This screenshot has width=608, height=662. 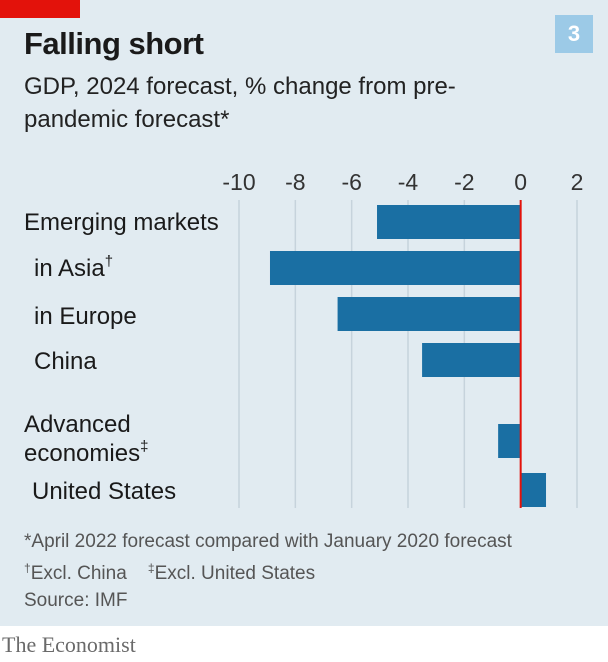 I want to click on footnote-ddagger-mark: ‡, so click(x=151, y=568).